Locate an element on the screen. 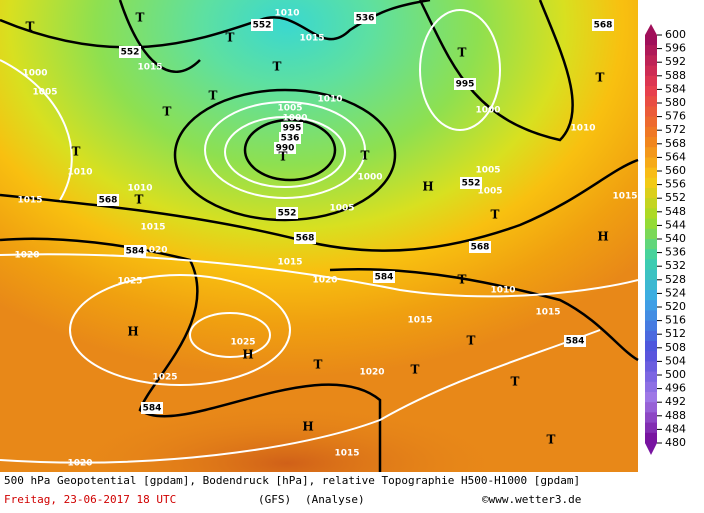 The height and width of the screenshot is (513, 704). colorbar-label: 520 is located at coordinates (675, 306).